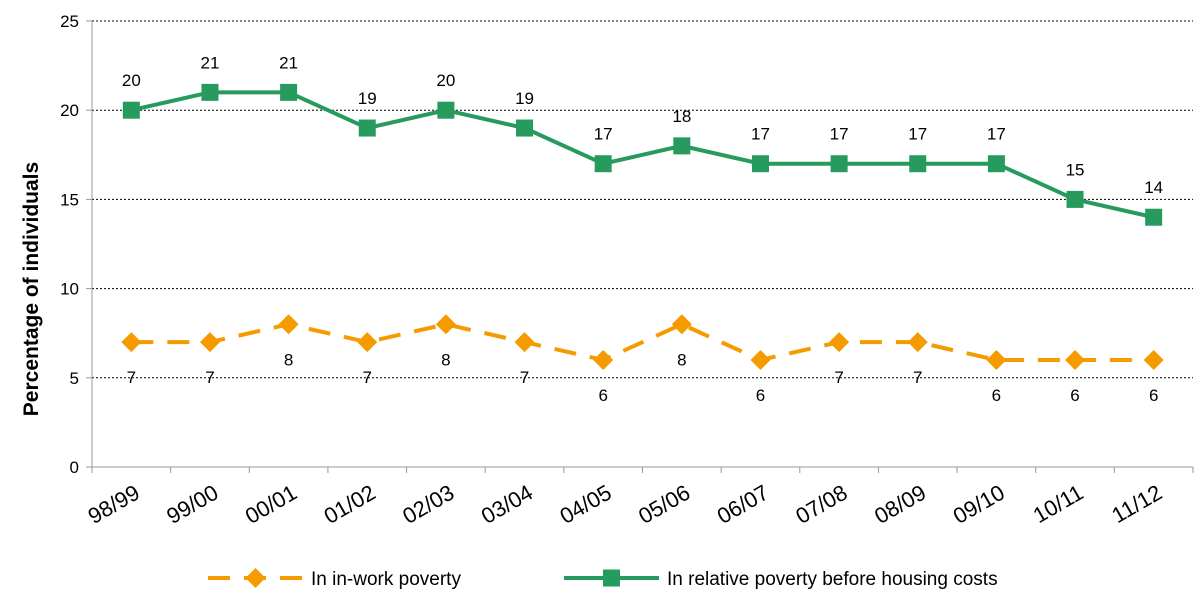 This screenshot has width=1195, height=596. Describe the element at coordinates (69, 21) in the screenshot. I see `y-tick-label-25: 25` at that location.